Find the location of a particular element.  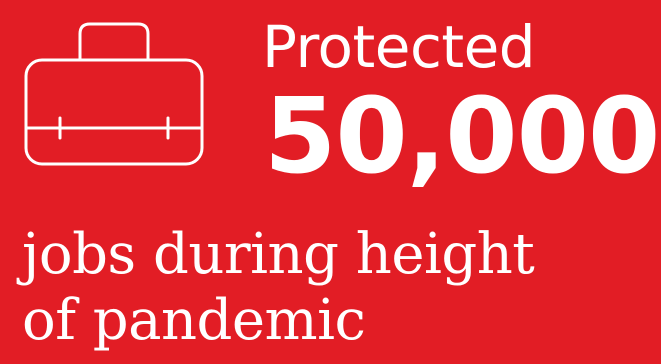

caption-line-1: jobs during height is located at coordinates (278, 254).